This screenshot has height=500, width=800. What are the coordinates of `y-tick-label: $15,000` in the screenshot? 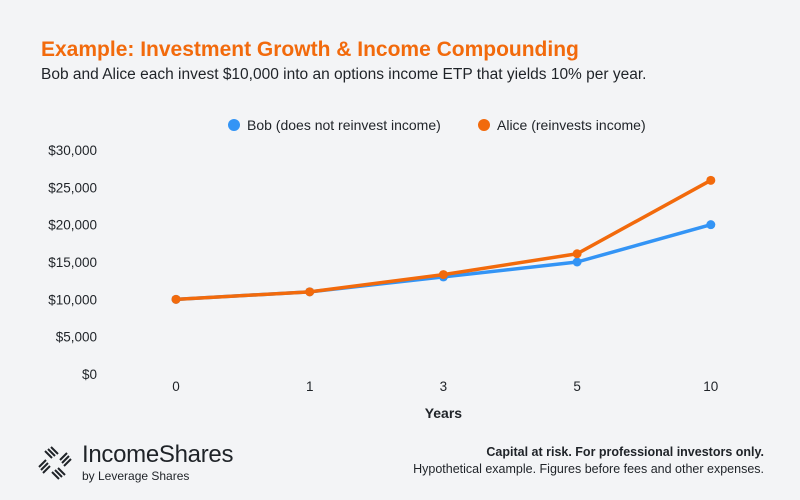 It's located at (72, 262).